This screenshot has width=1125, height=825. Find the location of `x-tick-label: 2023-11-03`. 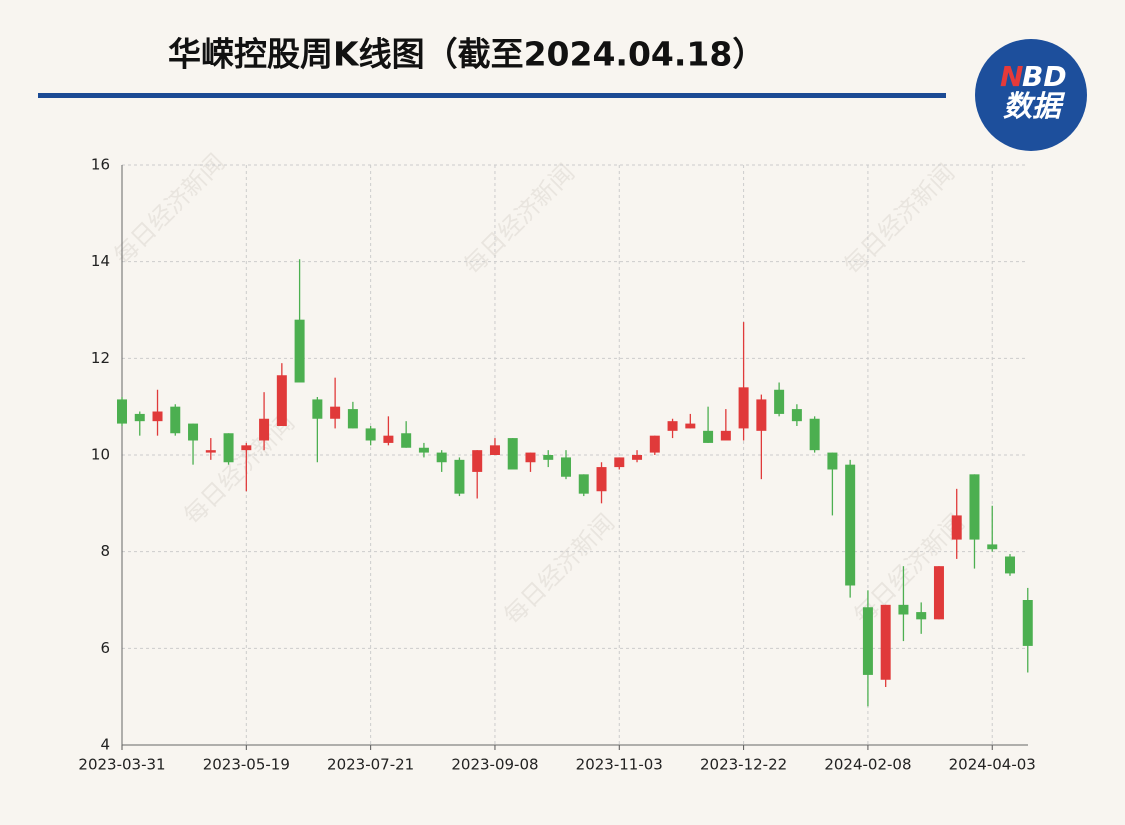

x-tick-label: 2023-11-03 is located at coordinates (619, 765).